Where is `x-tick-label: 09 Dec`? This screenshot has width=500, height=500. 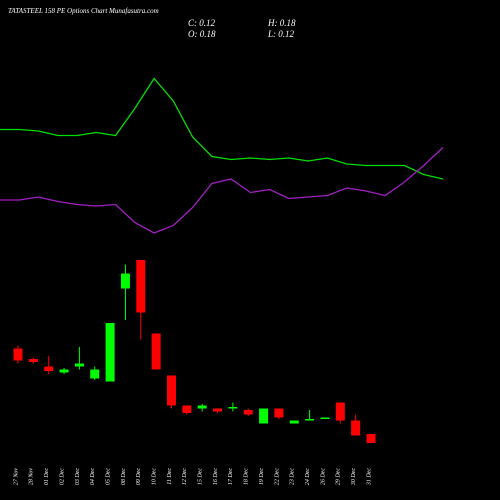
x-tick-label: 09 Dec is located at coordinates (139, 476).